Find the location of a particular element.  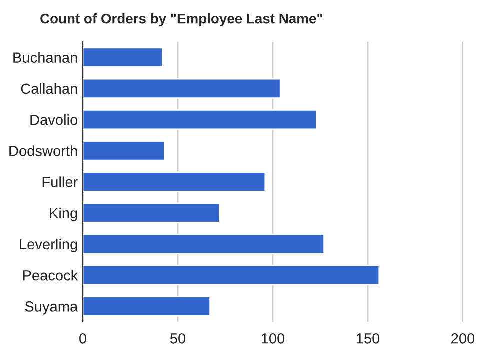

y-tick-label: Dodsworth is located at coordinates (44, 151).